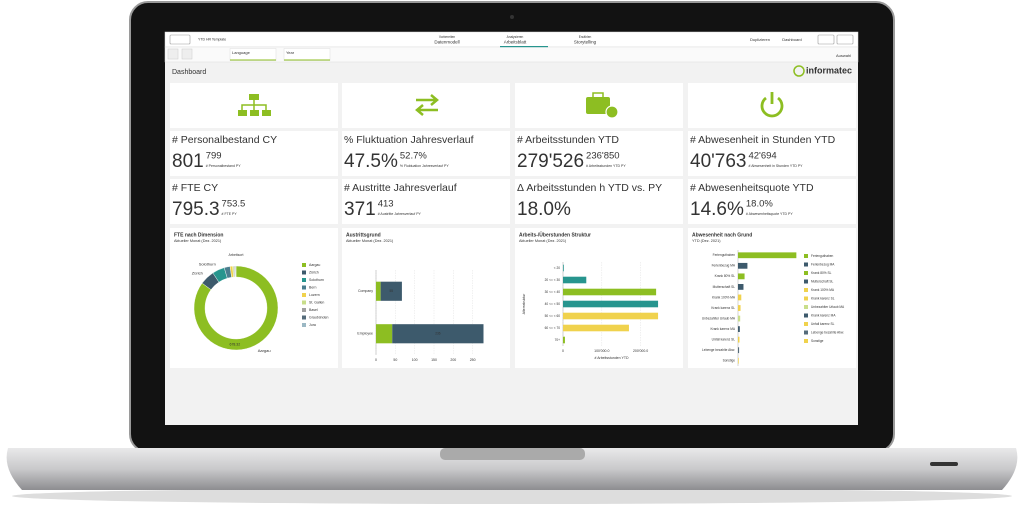 This screenshot has height=520, width=1024. Describe the element at coordinates (512, 469) in the screenshot. I see `laptop-base` at that location.